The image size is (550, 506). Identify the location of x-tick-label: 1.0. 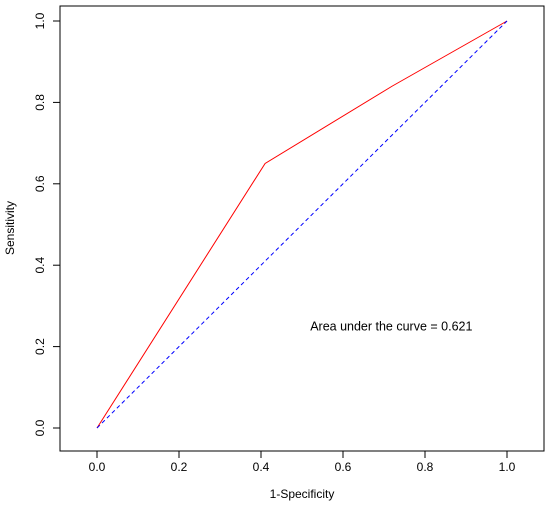
(507, 467).